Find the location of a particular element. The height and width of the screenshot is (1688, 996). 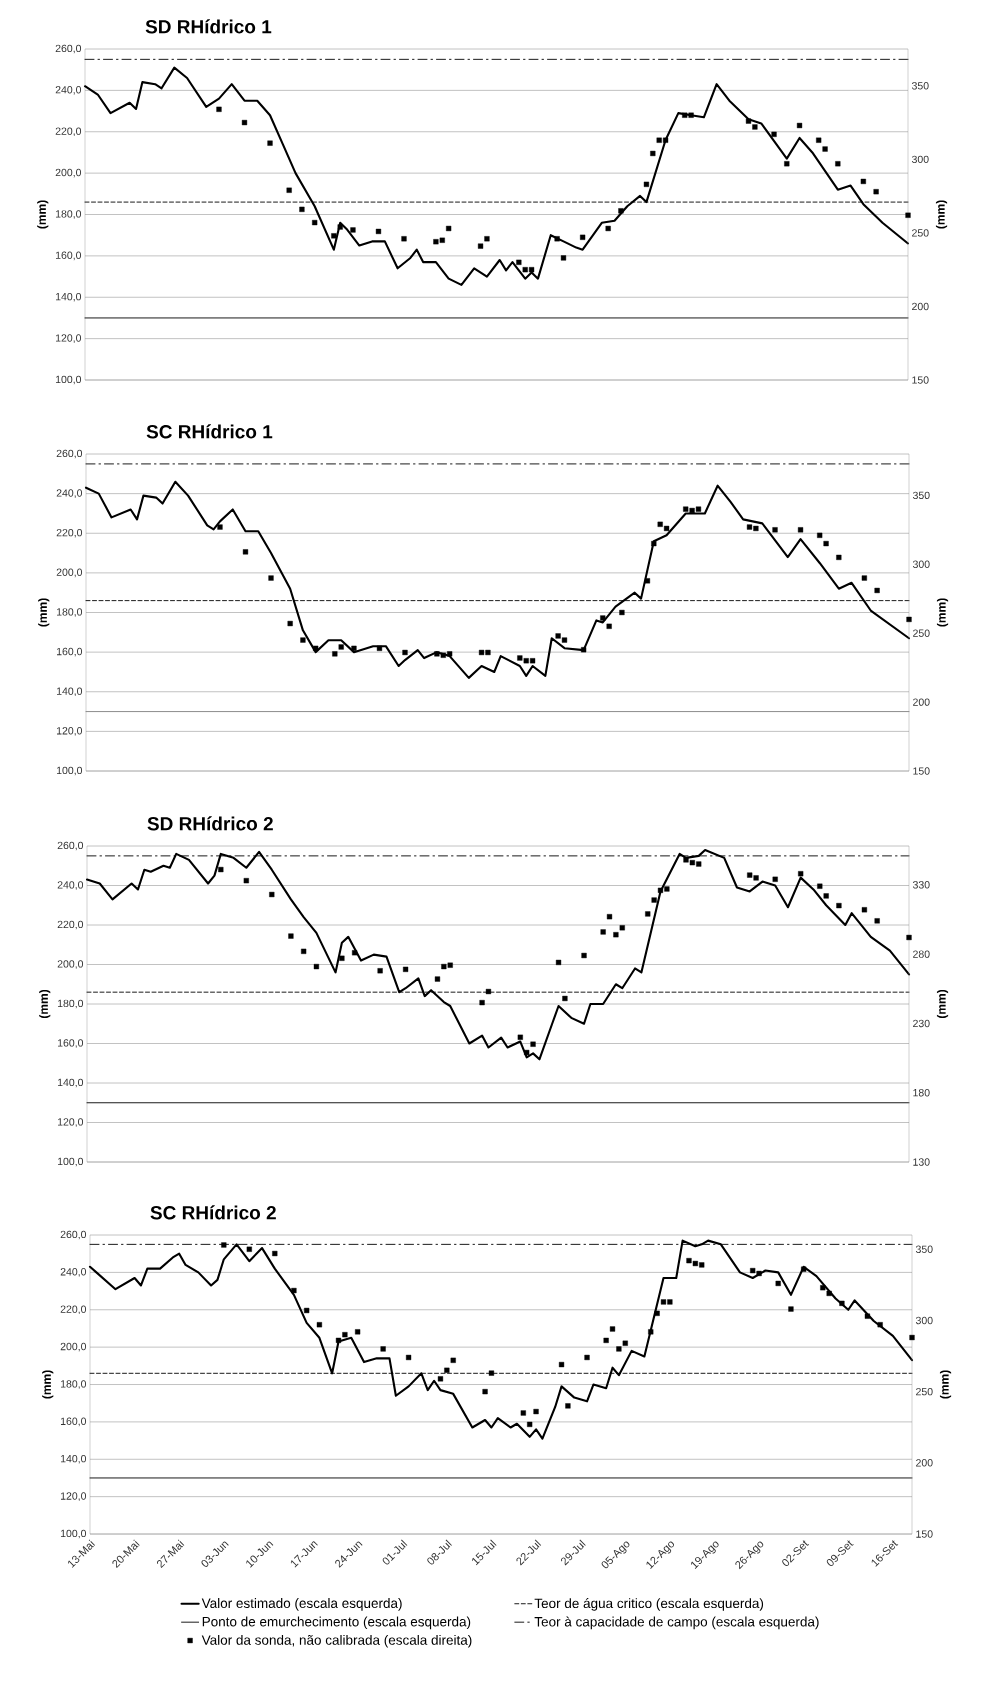

y-tick-label: 260,0 is located at coordinates (68, 49).